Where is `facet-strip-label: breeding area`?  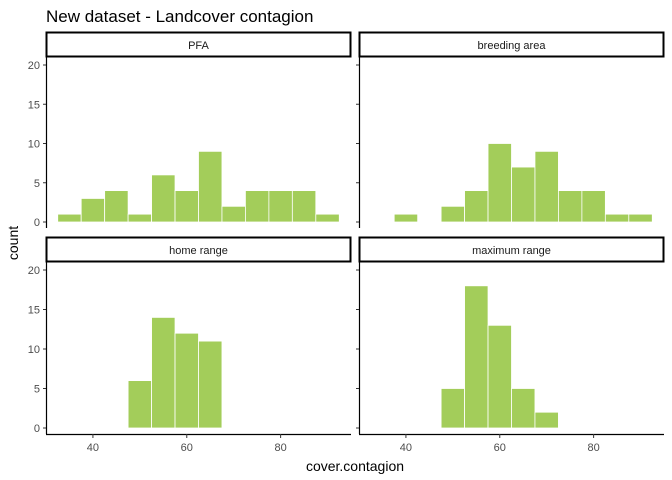
facet-strip-label: breeding area is located at coordinates (512, 46).